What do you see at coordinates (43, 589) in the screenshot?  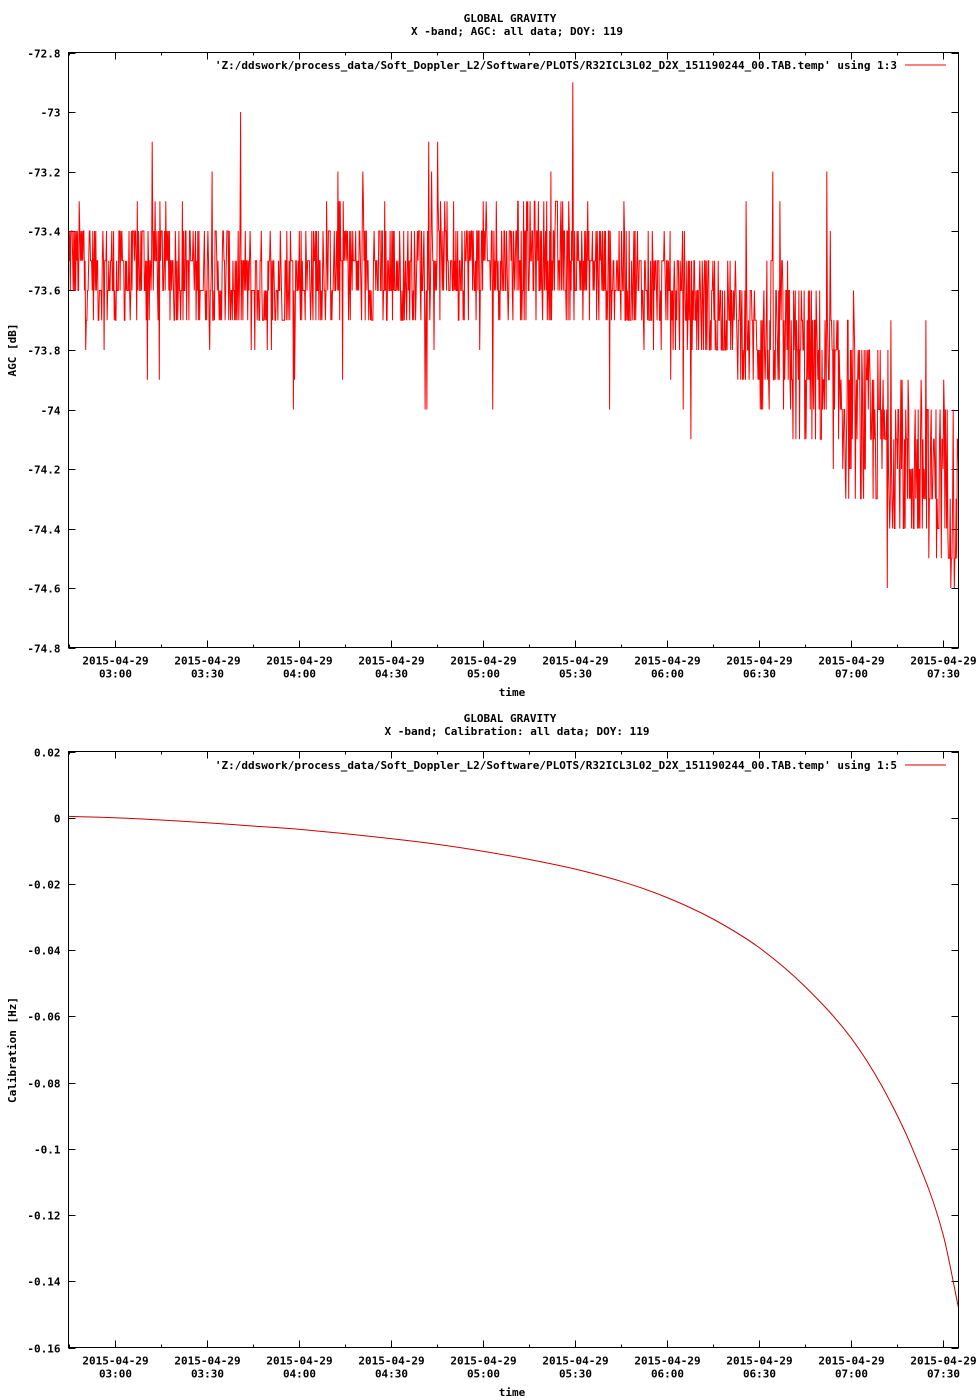 I see `y-tick-label: -74.6` at bounding box center [43, 589].